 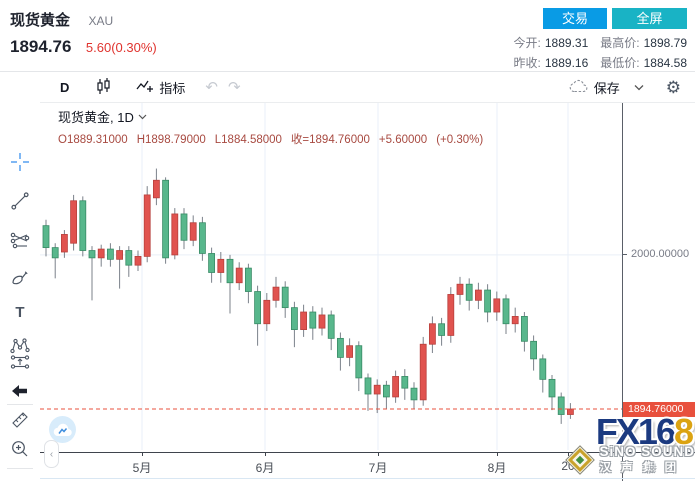 I want to click on ohlc-change: +5.60000, so click(x=403, y=140).